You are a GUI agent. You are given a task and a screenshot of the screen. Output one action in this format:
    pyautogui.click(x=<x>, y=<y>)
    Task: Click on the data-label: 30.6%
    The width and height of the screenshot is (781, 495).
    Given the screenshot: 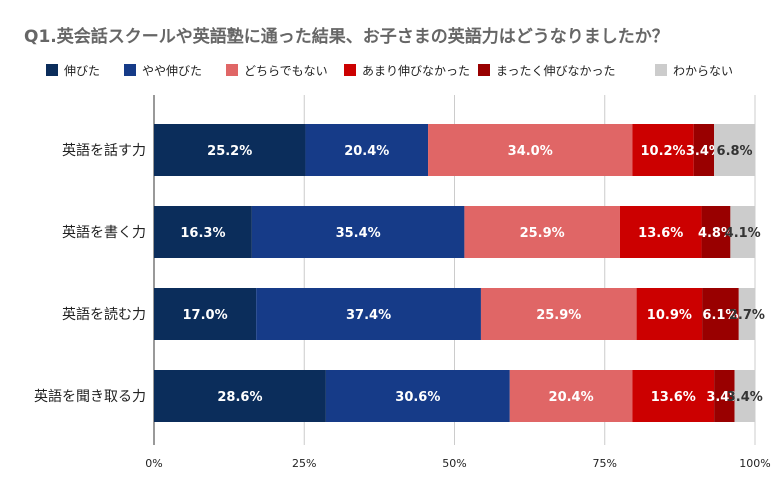 What is the action you would take?
    pyautogui.click(x=417, y=397)
    